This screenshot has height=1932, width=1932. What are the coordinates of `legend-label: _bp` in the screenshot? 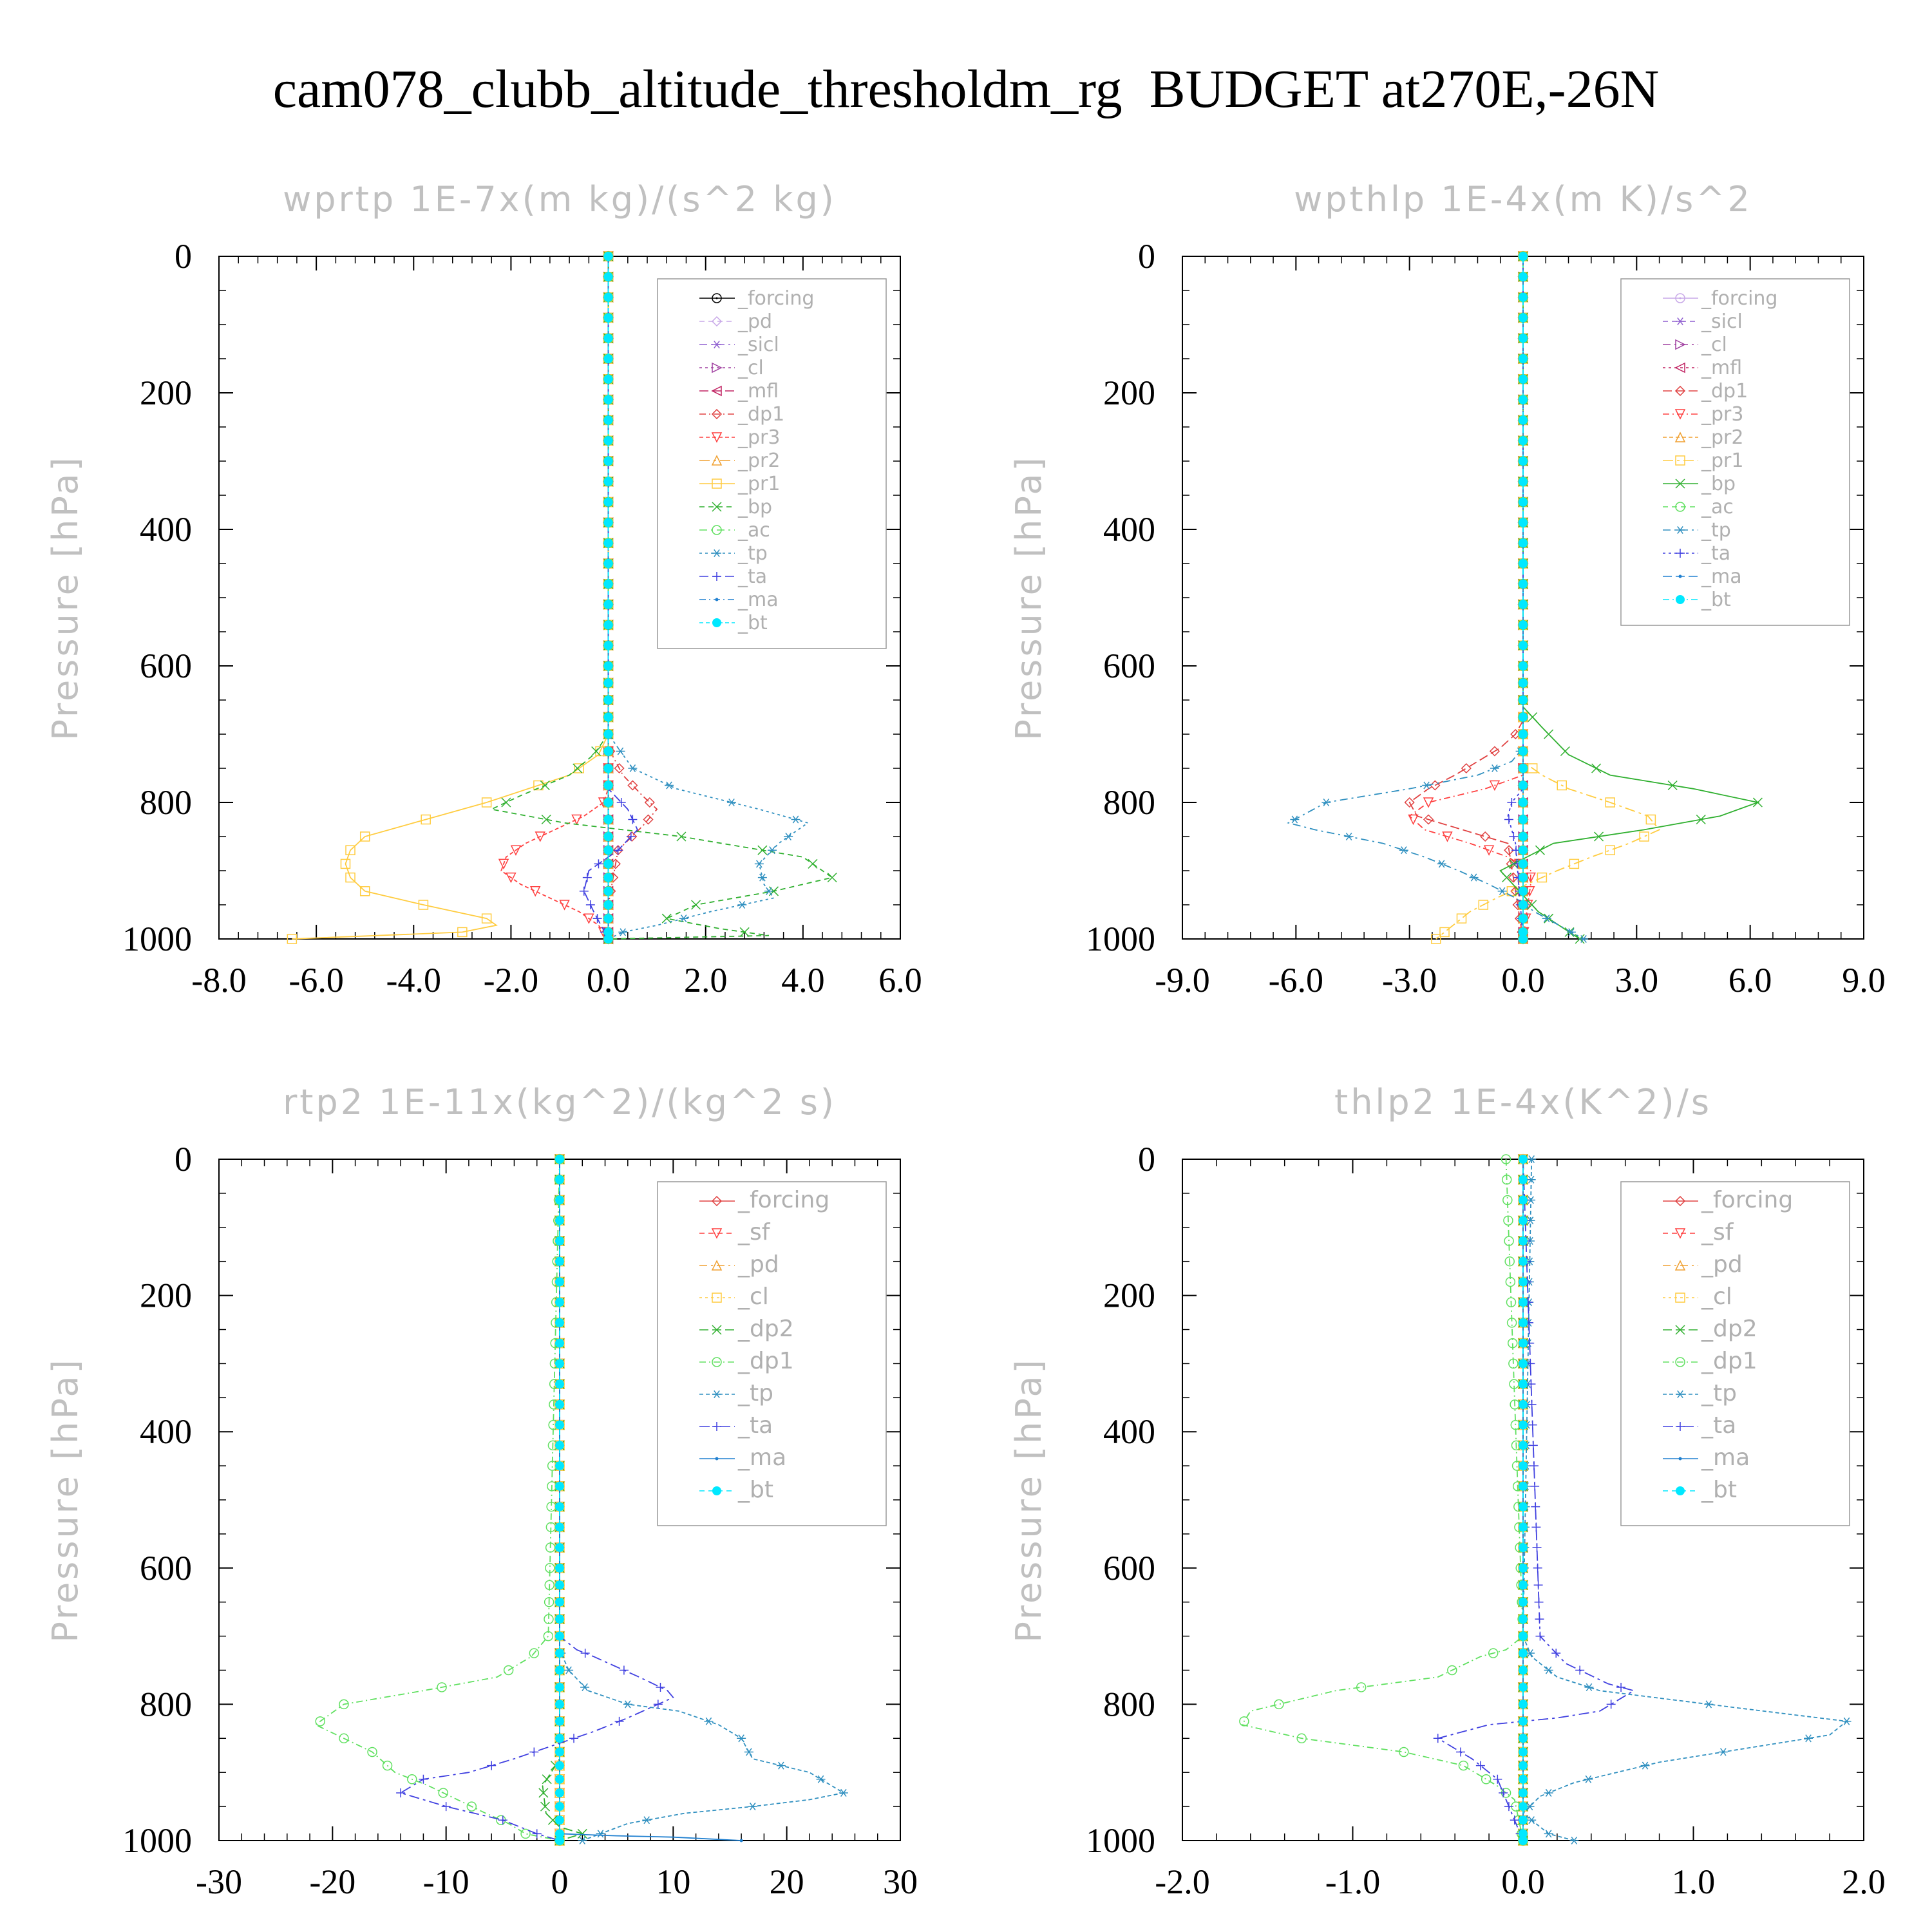 It's located at (1719, 484).